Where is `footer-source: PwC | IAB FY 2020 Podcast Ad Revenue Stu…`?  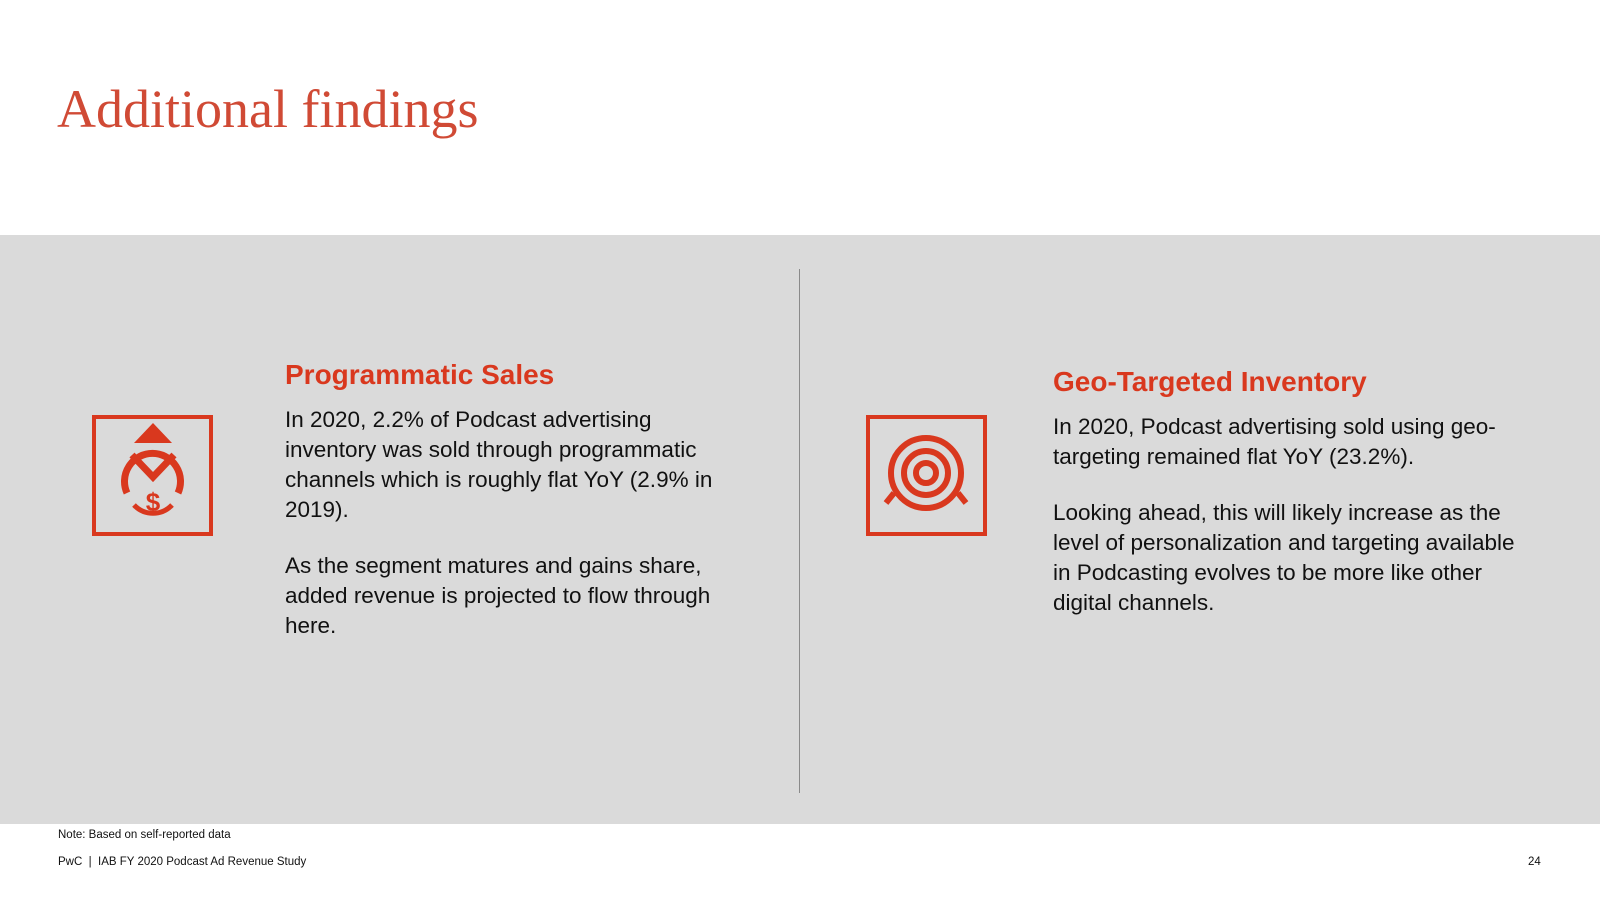
footer-source: PwC | IAB FY 2020 Podcast Ad Revenue Stu… is located at coordinates (182, 862).